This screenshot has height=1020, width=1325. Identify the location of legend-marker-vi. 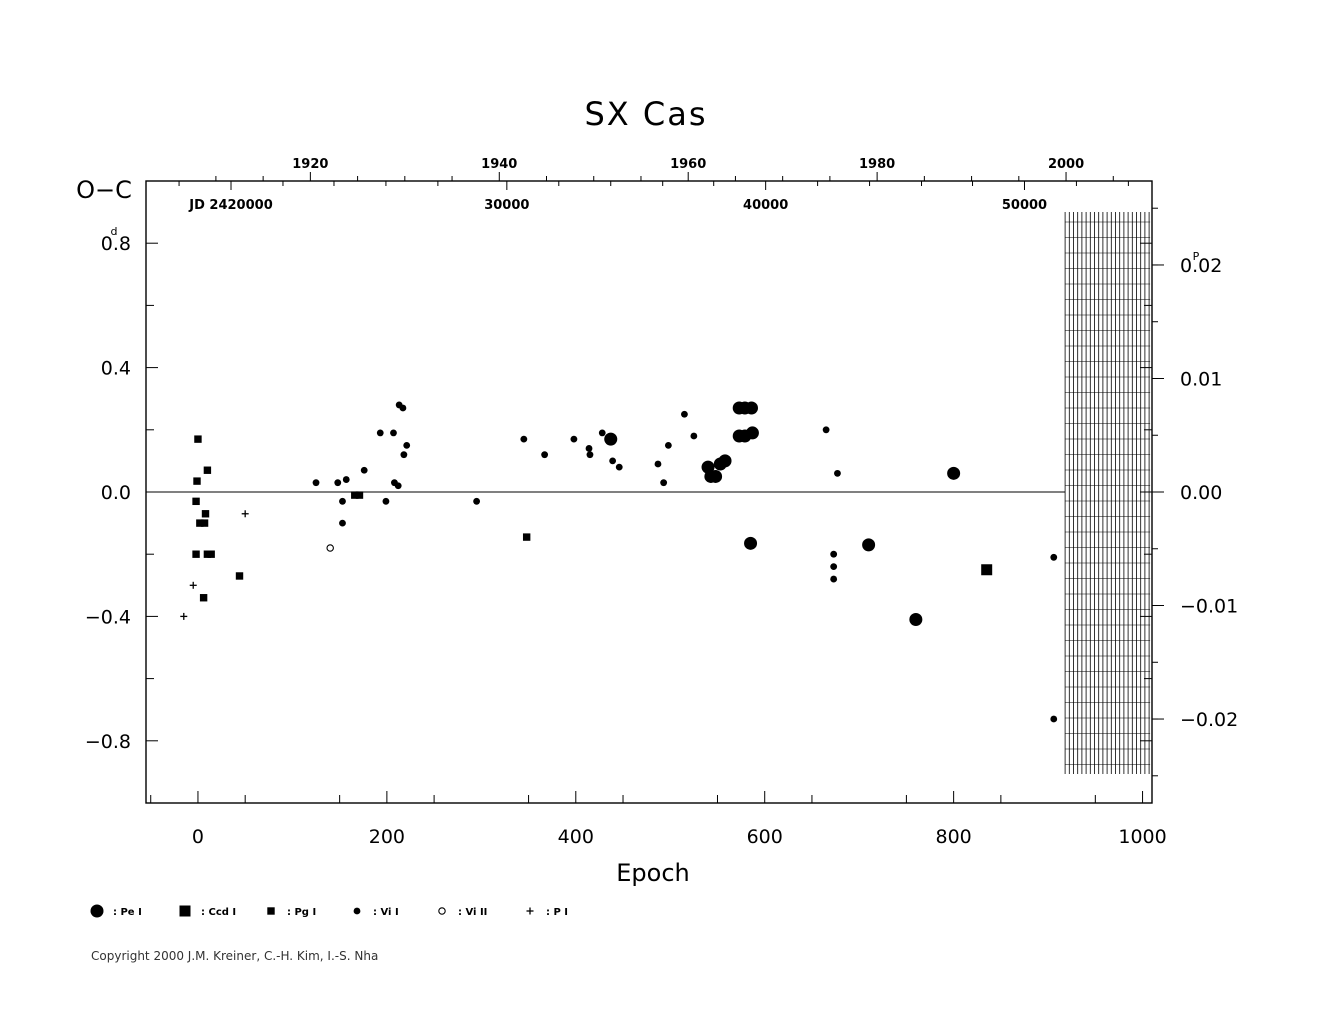
(357, 911).